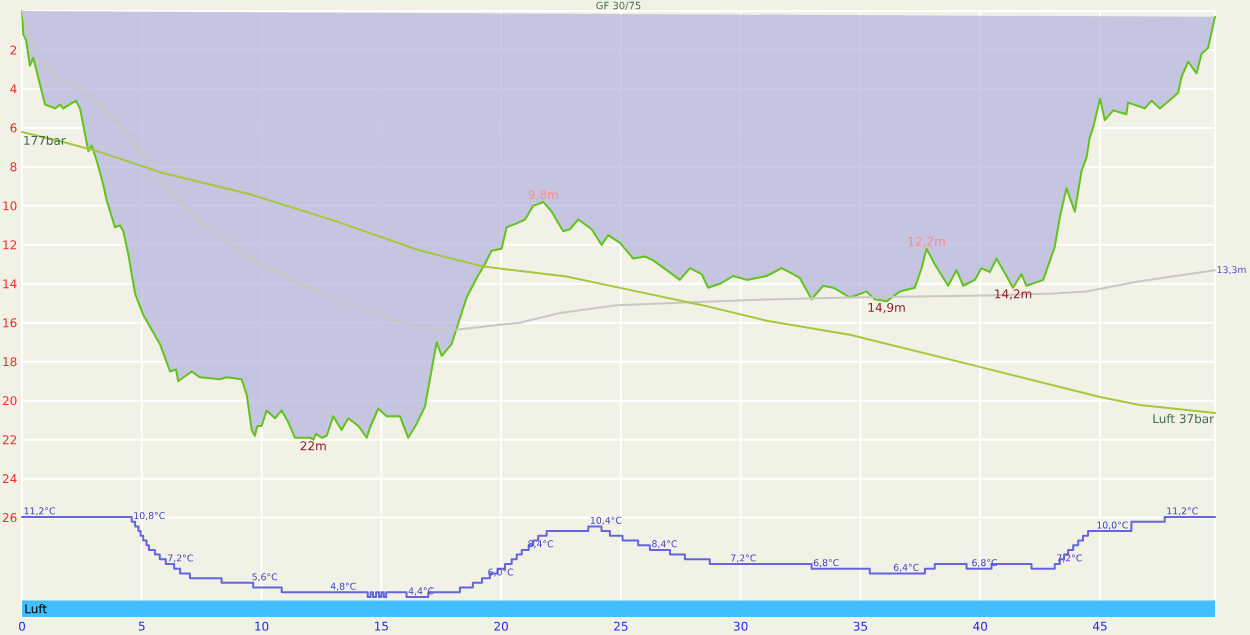 The width and height of the screenshot is (1250, 635). I want to click on y-tick-label: 8, so click(13, 167).